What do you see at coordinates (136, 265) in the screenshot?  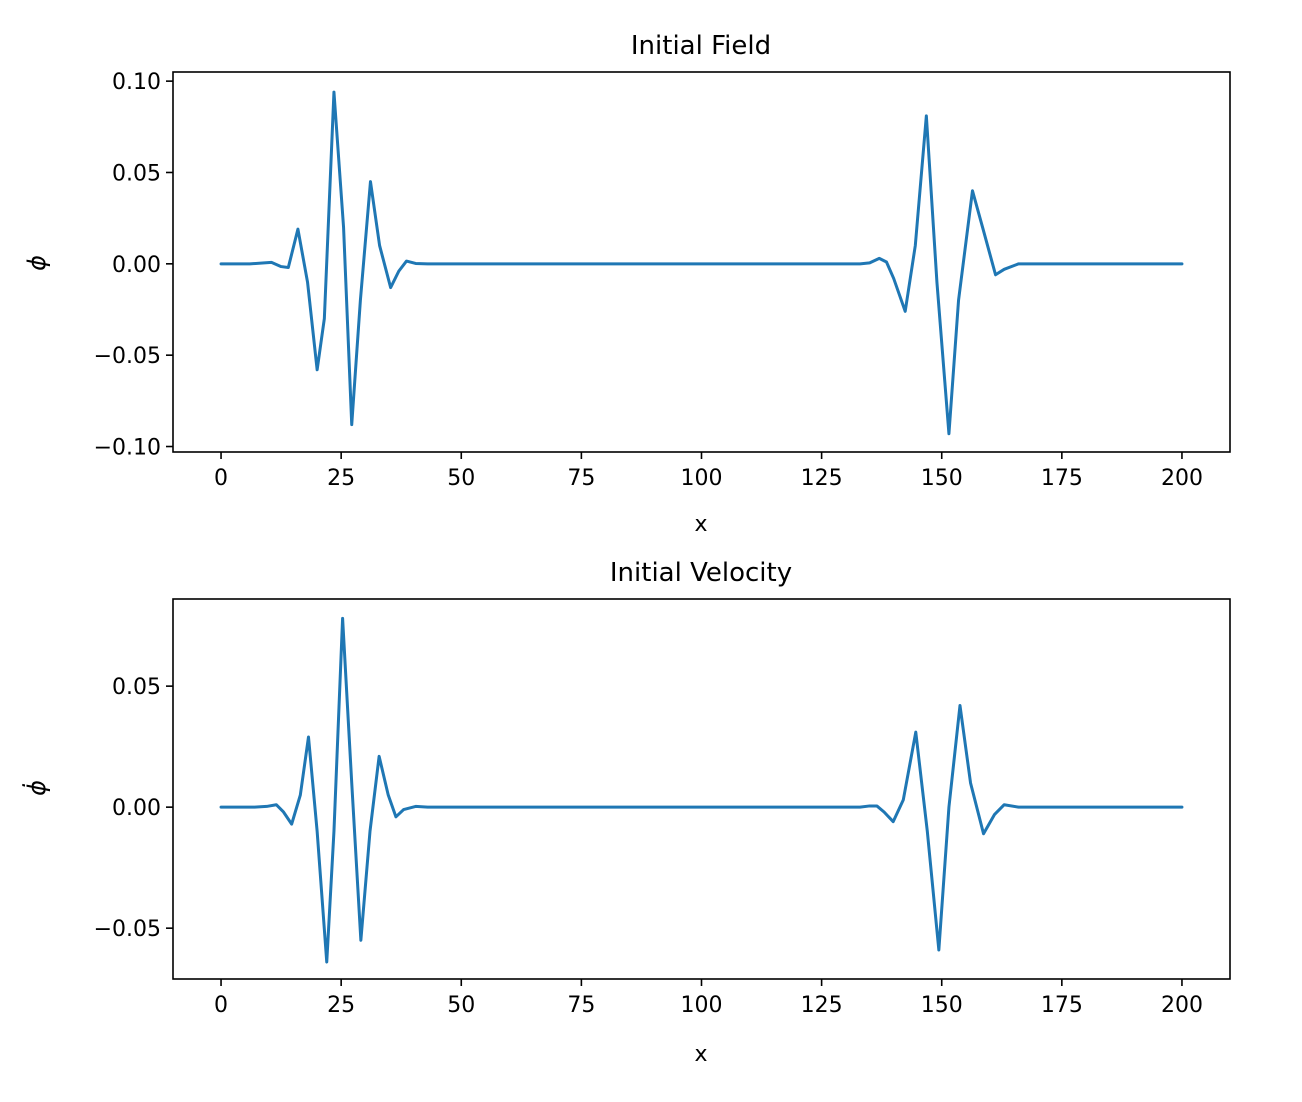 I see `initial-field-ytick-label: 0.00` at bounding box center [136, 265].